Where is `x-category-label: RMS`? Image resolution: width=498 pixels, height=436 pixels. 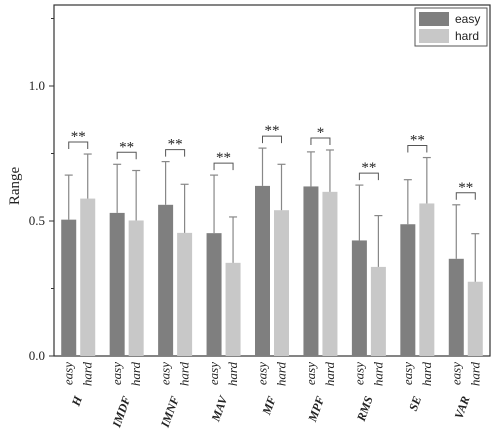
x-category-label: RMS is located at coordinates (365, 409).